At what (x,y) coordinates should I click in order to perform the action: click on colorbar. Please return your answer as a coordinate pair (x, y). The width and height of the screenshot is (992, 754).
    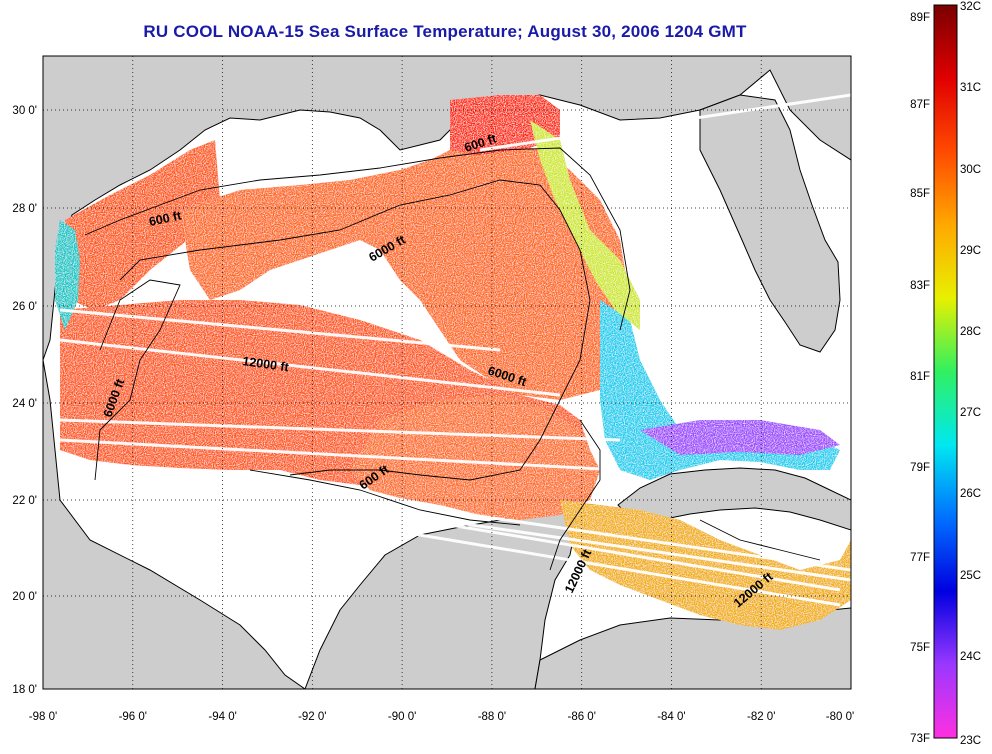
    Looking at the image, I should click on (945, 371).